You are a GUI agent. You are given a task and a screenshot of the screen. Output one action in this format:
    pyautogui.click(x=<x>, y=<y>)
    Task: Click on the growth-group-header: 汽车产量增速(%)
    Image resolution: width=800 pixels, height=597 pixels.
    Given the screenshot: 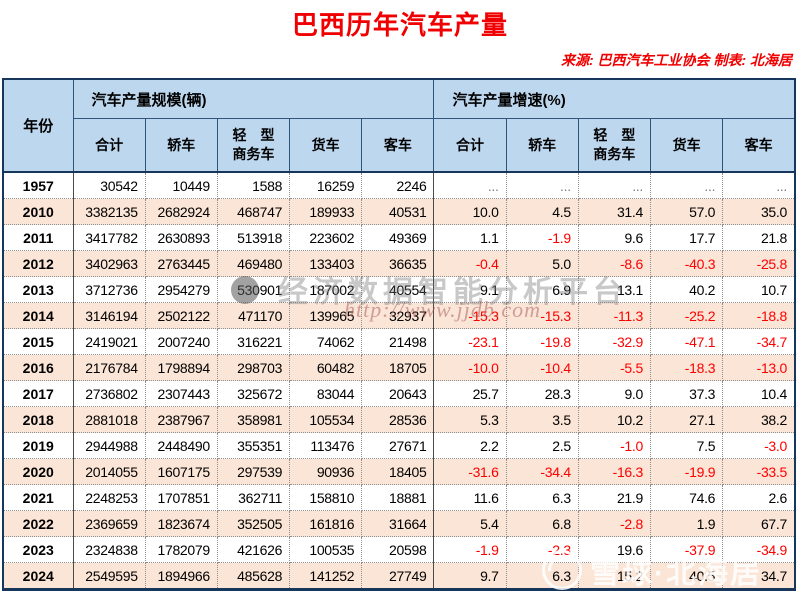 What is the action you would take?
    pyautogui.click(x=614, y=98)
    